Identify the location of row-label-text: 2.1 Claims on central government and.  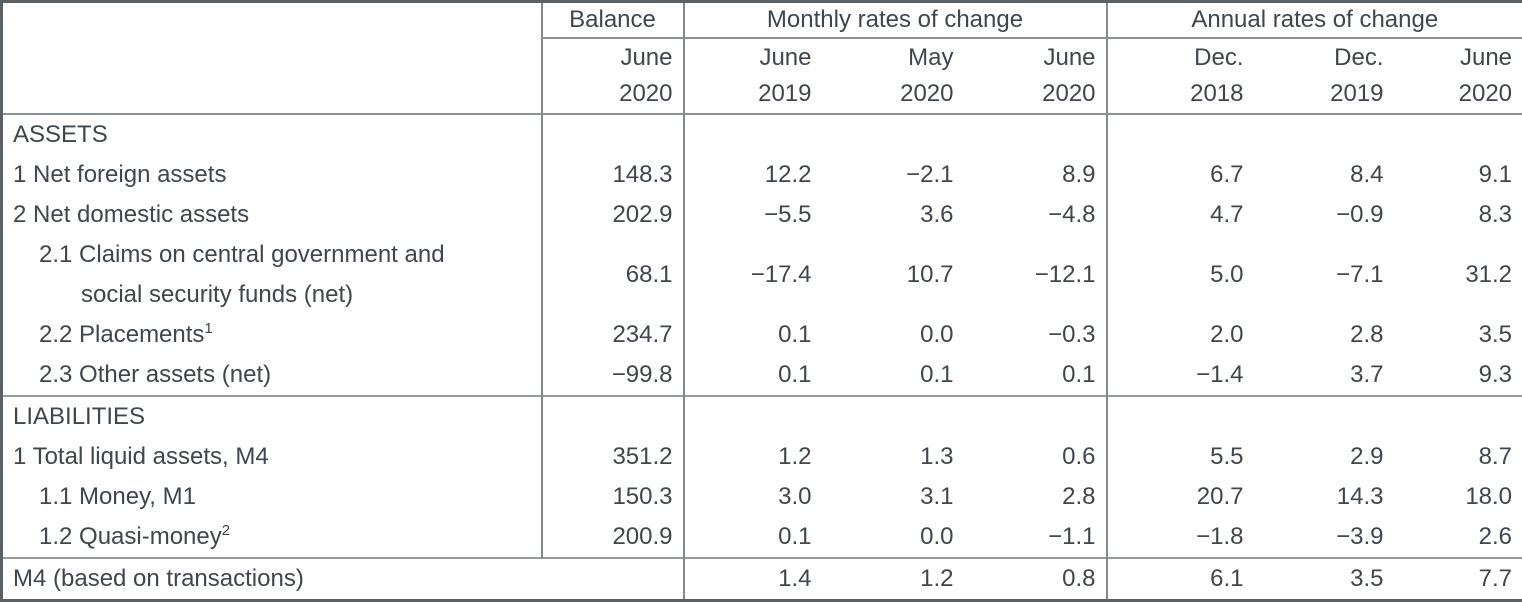
(242, 254).